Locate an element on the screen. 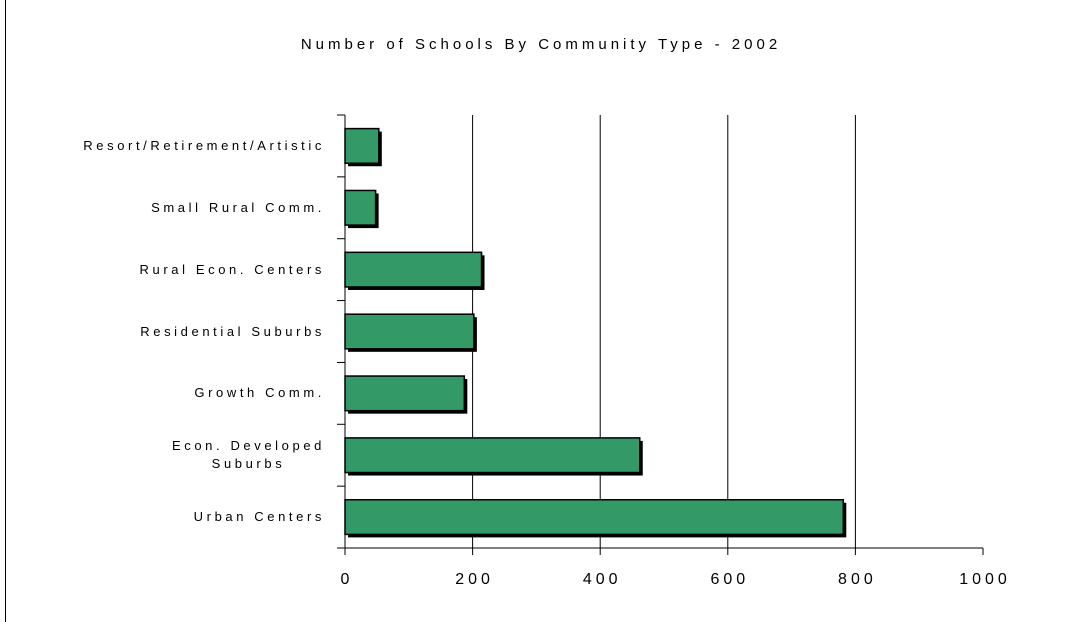 The image size is (1083, 622). y-tick-label: Rural Econ. Centers is located at coordinates (232, 269).